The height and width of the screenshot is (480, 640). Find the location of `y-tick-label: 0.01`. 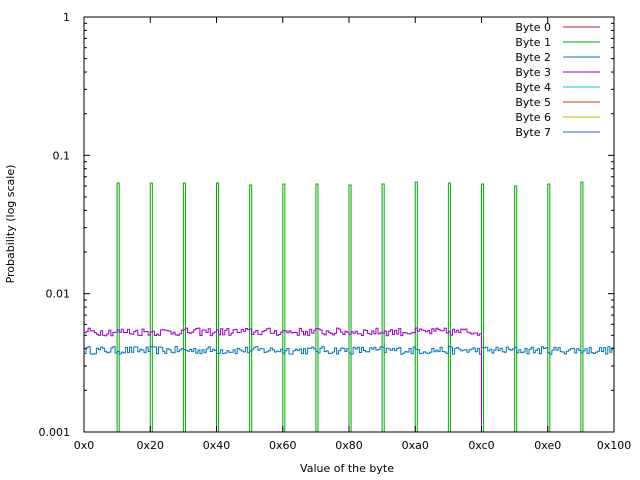

y-tick-label: 0.01 is located at coordinates (58, 294).